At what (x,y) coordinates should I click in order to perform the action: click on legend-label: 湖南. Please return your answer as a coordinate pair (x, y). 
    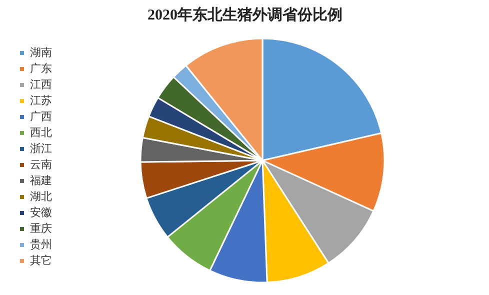
    Looking at the image, I should click on (41, 52).